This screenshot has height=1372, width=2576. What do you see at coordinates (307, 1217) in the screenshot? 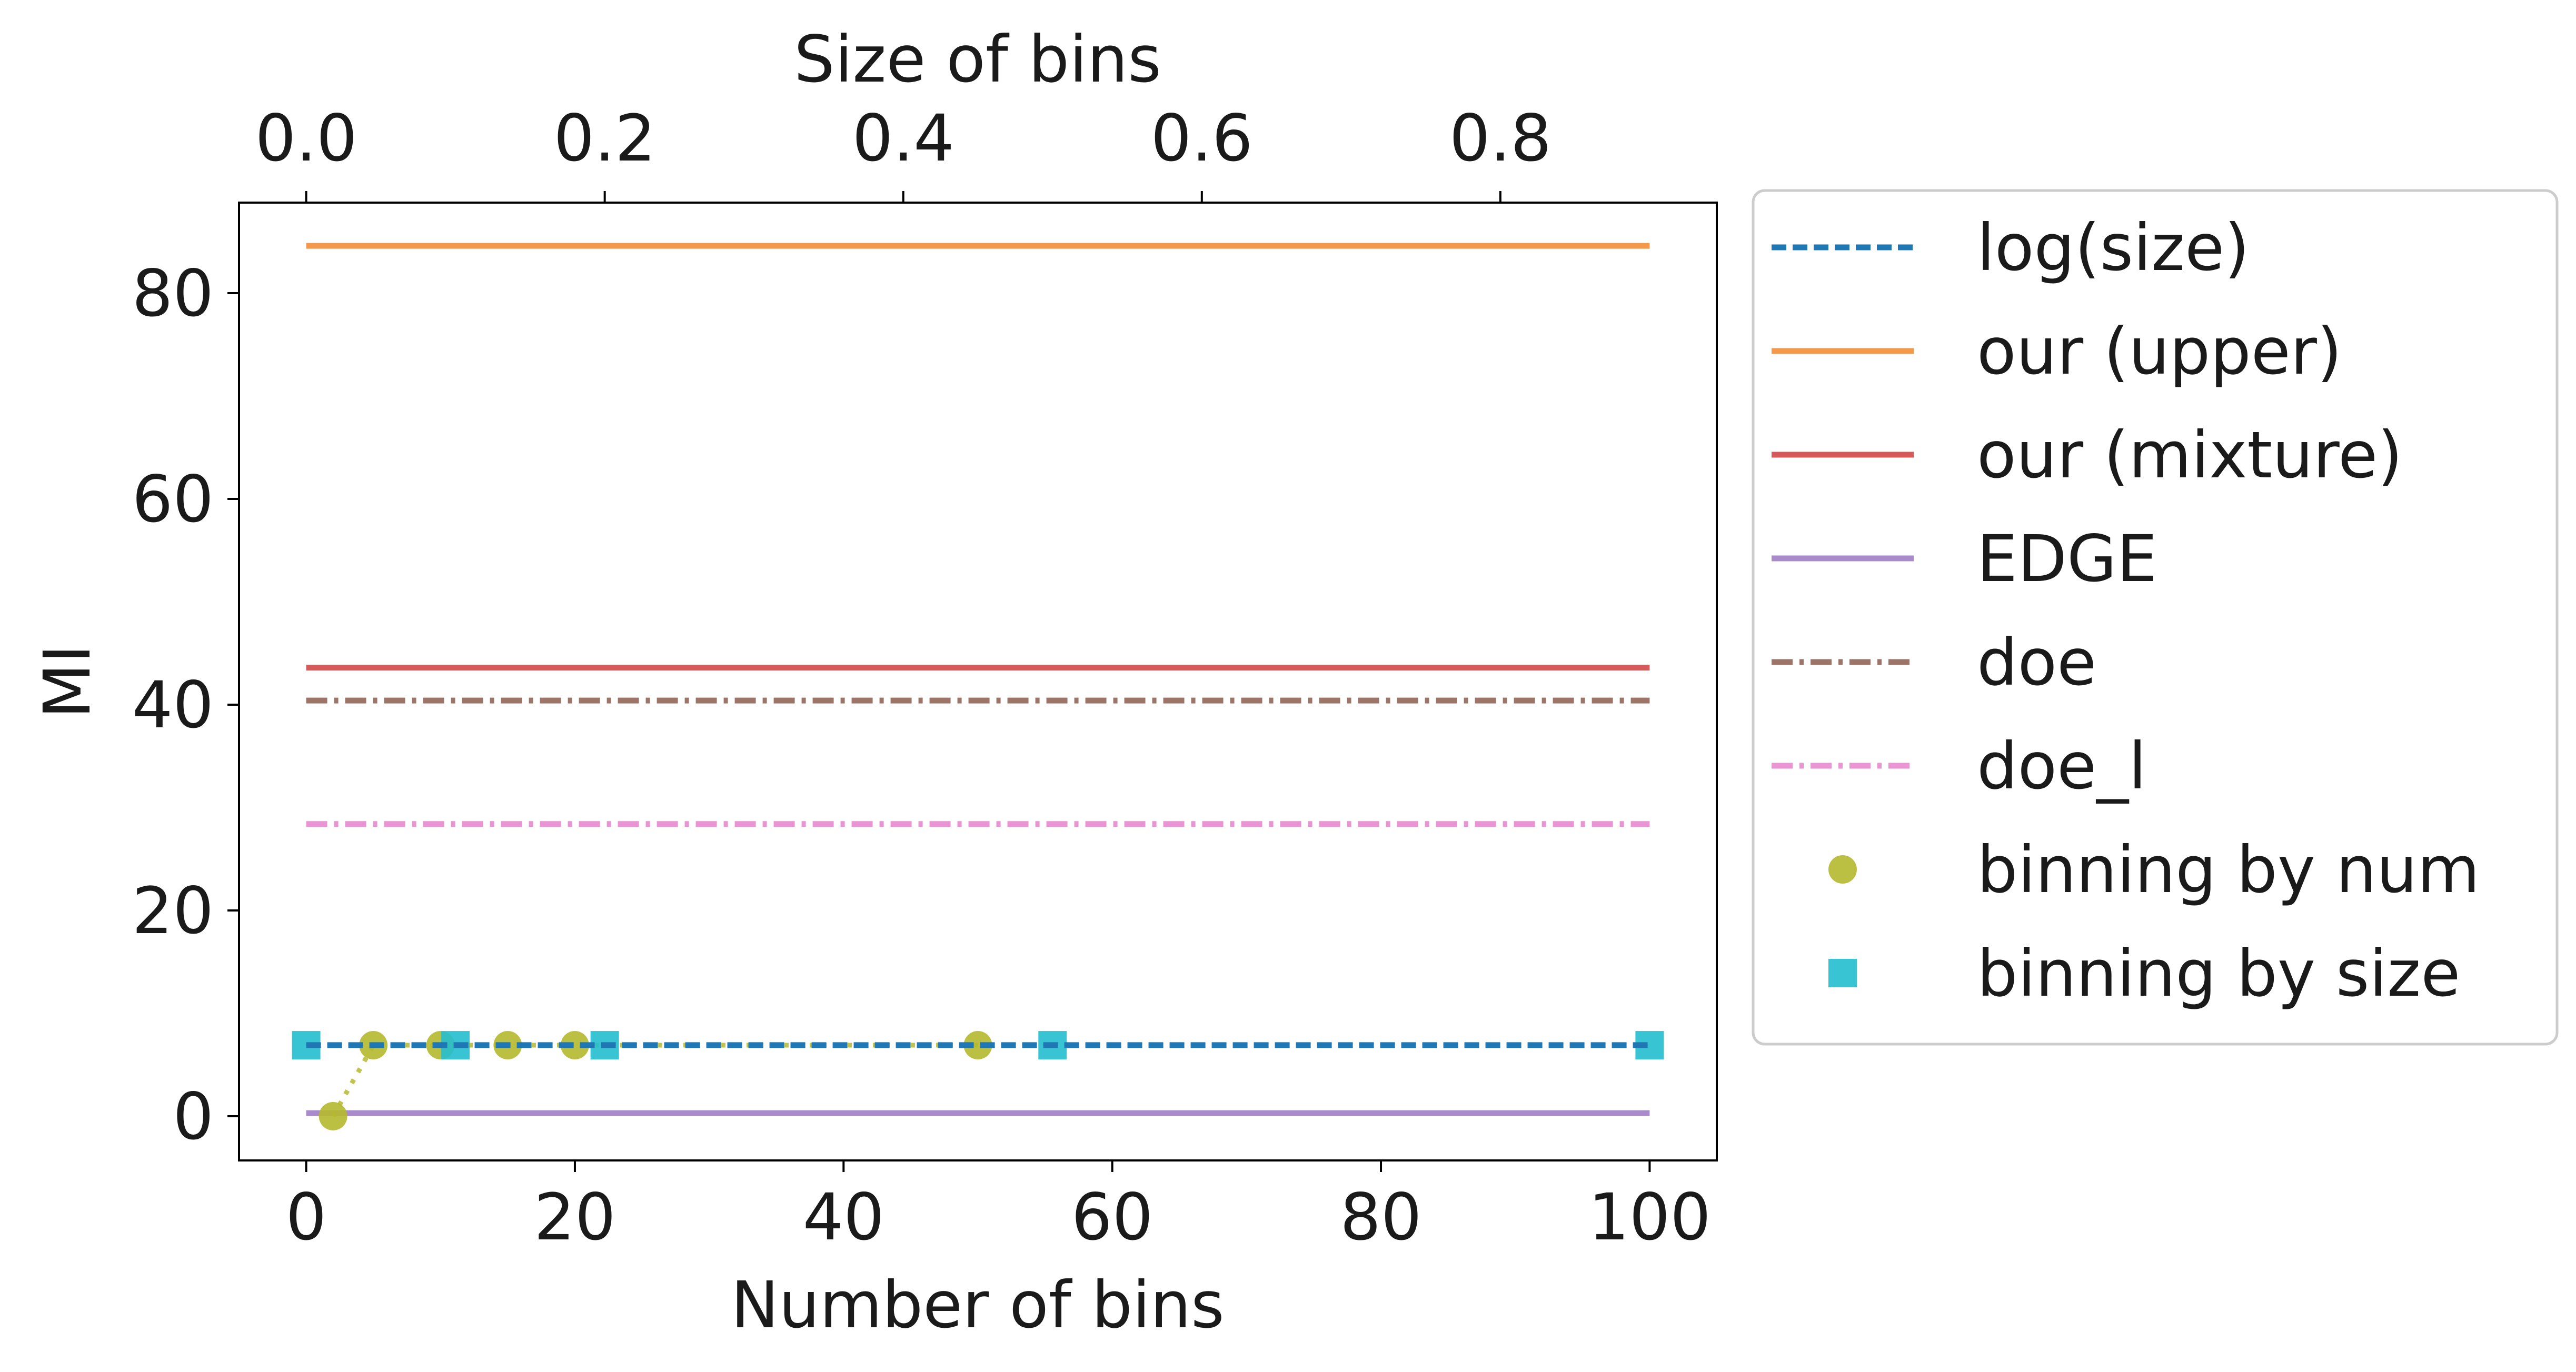
I see `x-tick-label: 0` at bounding box center [307, 1217].